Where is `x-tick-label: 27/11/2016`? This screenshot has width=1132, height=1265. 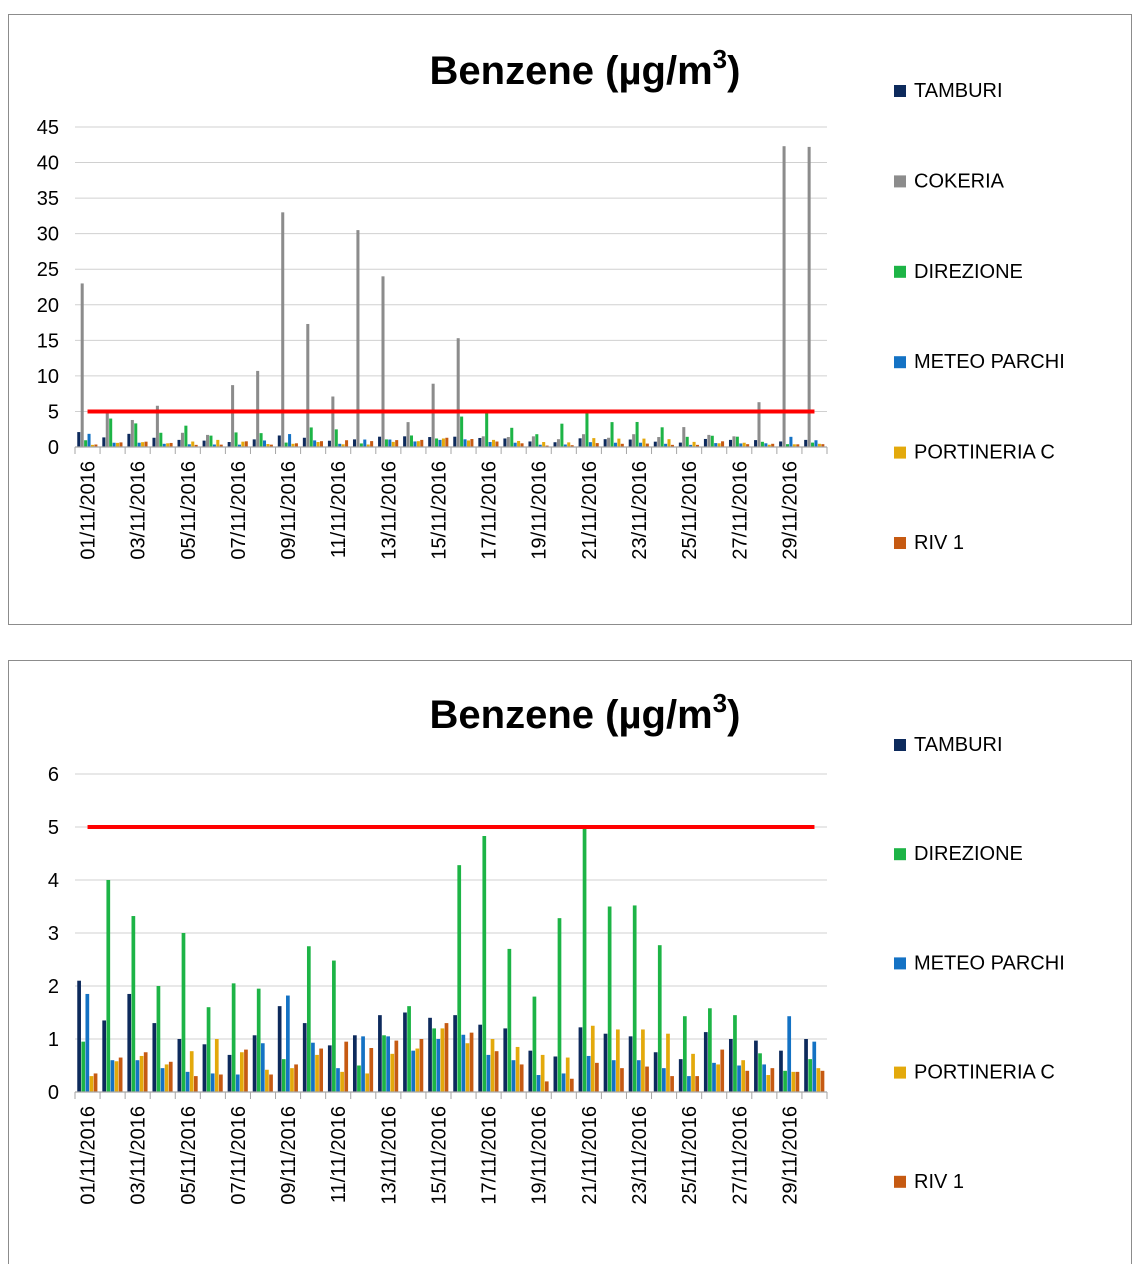 x-tick-label: 27/11/2016 is located at coordinates (740, 1155).